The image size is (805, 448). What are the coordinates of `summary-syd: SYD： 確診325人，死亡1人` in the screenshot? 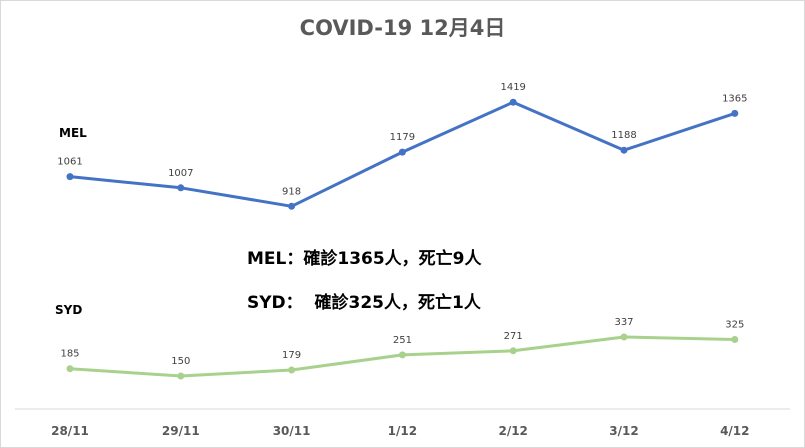 It's located at (364, 303).